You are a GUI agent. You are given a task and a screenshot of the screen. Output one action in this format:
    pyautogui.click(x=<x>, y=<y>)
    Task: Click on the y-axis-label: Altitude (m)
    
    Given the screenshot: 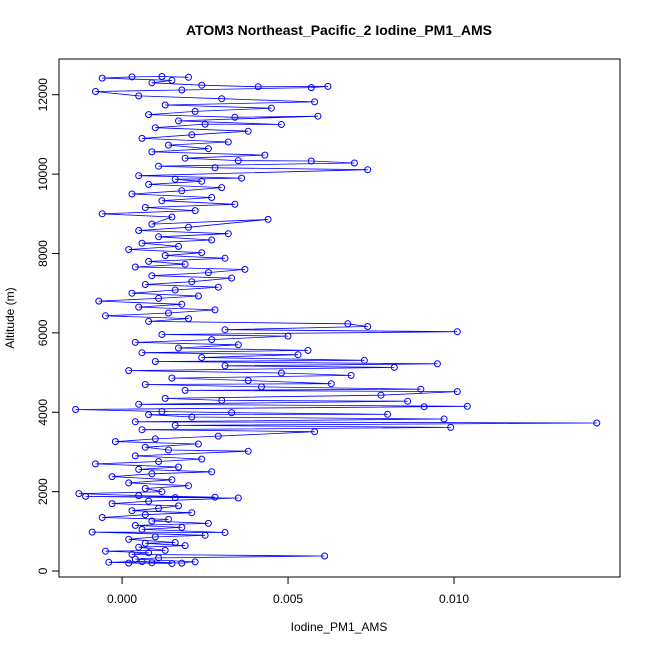 What is the action you would take?
    pyautogui.click(x=10, y=317)
    